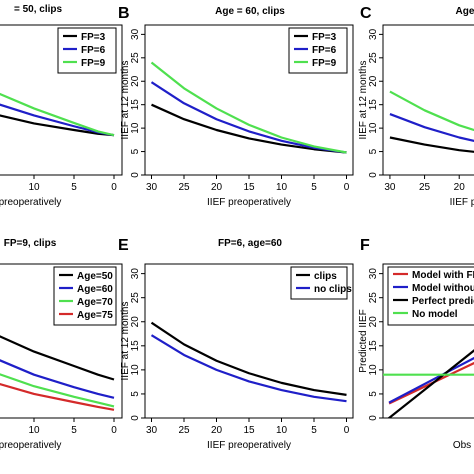  What do you see at coordinates (93, 37) in the screenshot?
I see `legend-label: FP=3` at bounding box center [93, 37].